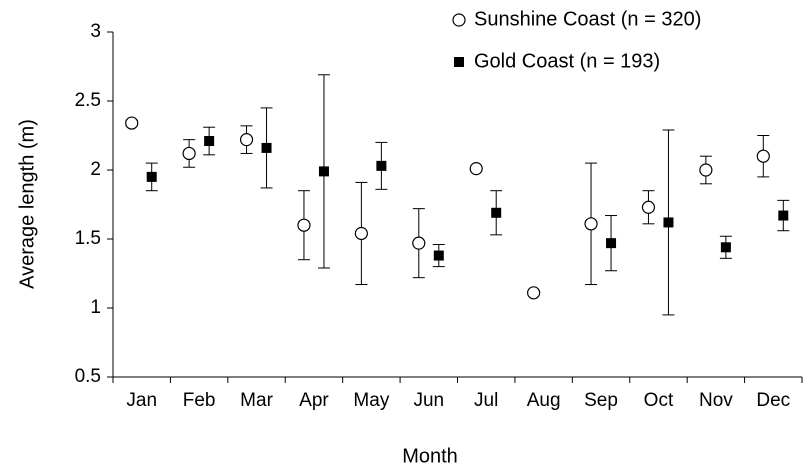  What do you see at coordinates (95, 169) in the screenshot?
I see `y-tick-label: 2` at bounding box center [95, 169].